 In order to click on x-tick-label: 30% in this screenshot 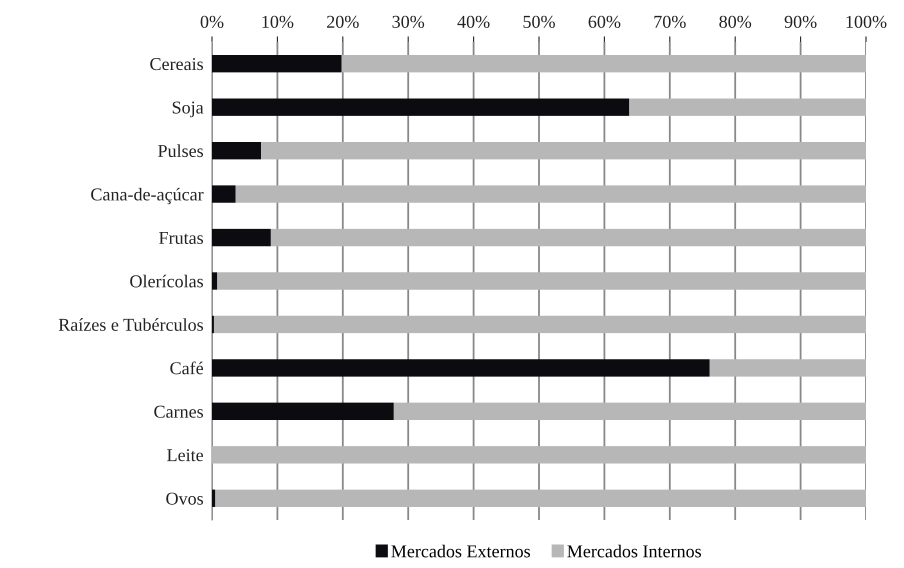, I will do `click(408, 22)`.